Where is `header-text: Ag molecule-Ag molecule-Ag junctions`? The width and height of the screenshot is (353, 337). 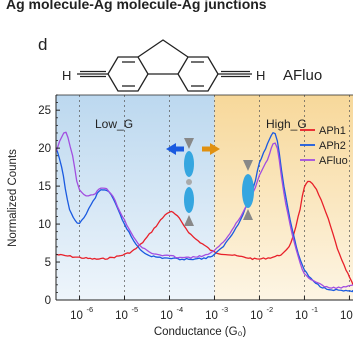 header-text: Ag molecule-Ag molecule-Ag junctions is located at coordinates (136, 6).